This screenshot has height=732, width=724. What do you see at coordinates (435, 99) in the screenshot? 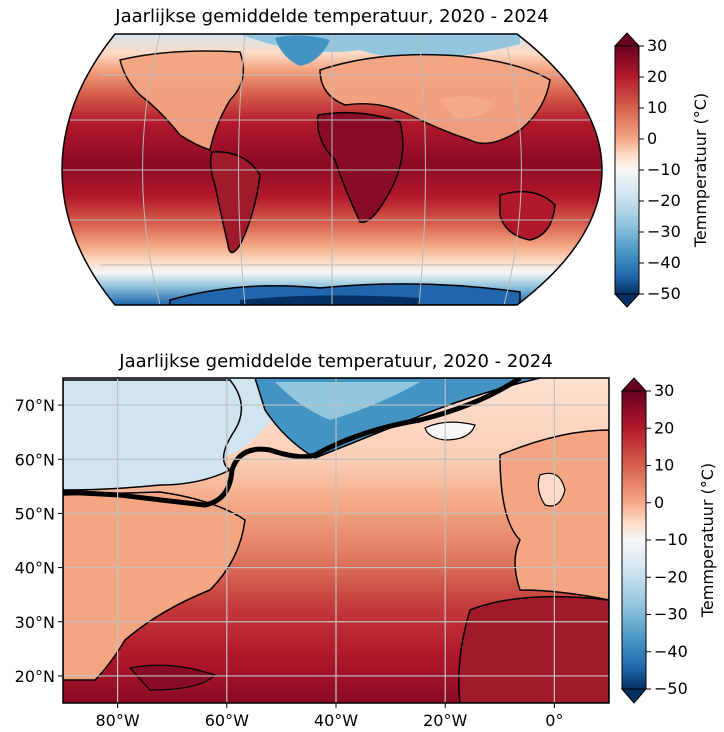
I see `eurasia-land` at bounding box center [435, 99].